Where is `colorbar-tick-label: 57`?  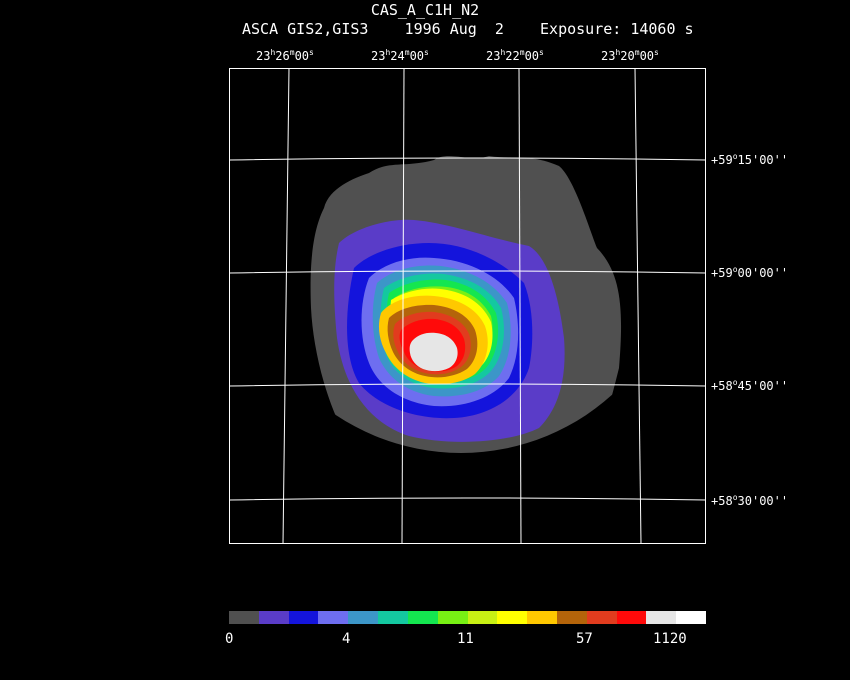
colorbar-tick-label: 57 is located at coordinates (584, 639).